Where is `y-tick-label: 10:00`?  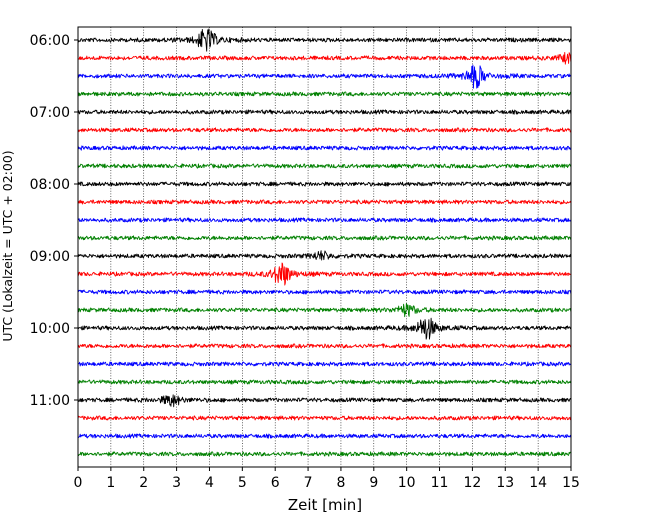 y-tick-label: 10:00 is located at coordinates (50, 329).